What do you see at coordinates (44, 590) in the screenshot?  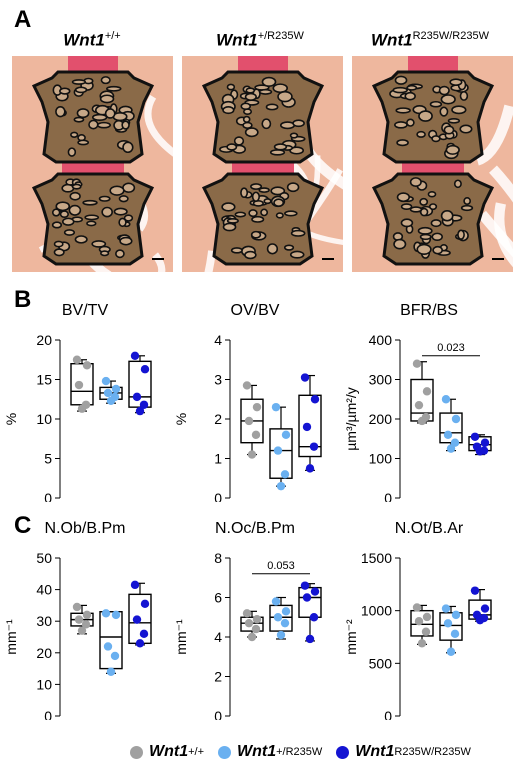 I see `y-tick-label: 40` at bounding box center [44, 590].